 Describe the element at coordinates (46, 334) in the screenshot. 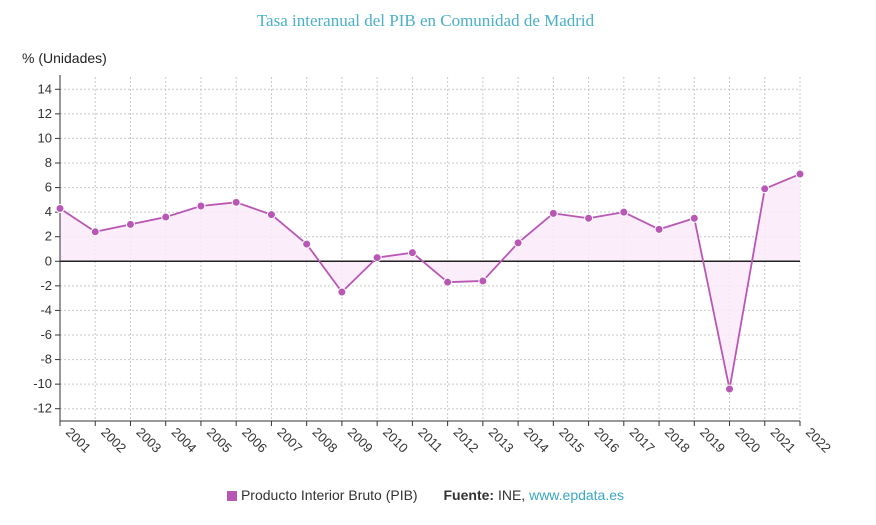

I see `y-tick-label: -6` at that location.